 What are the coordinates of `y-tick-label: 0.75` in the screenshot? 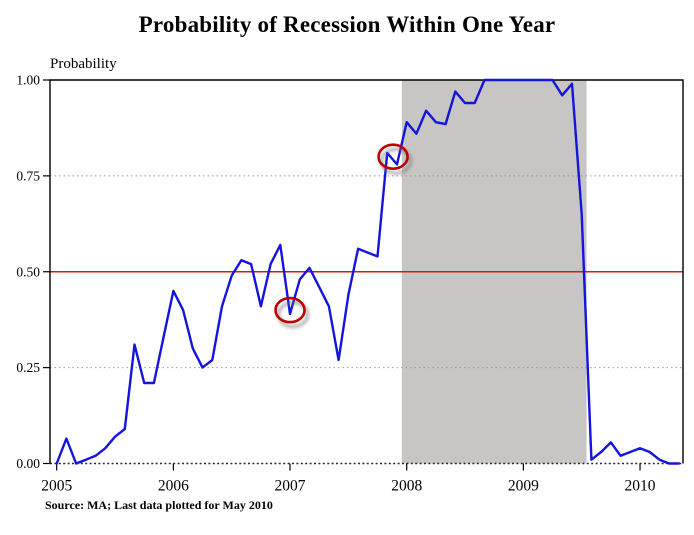 It's located at (28, 175).